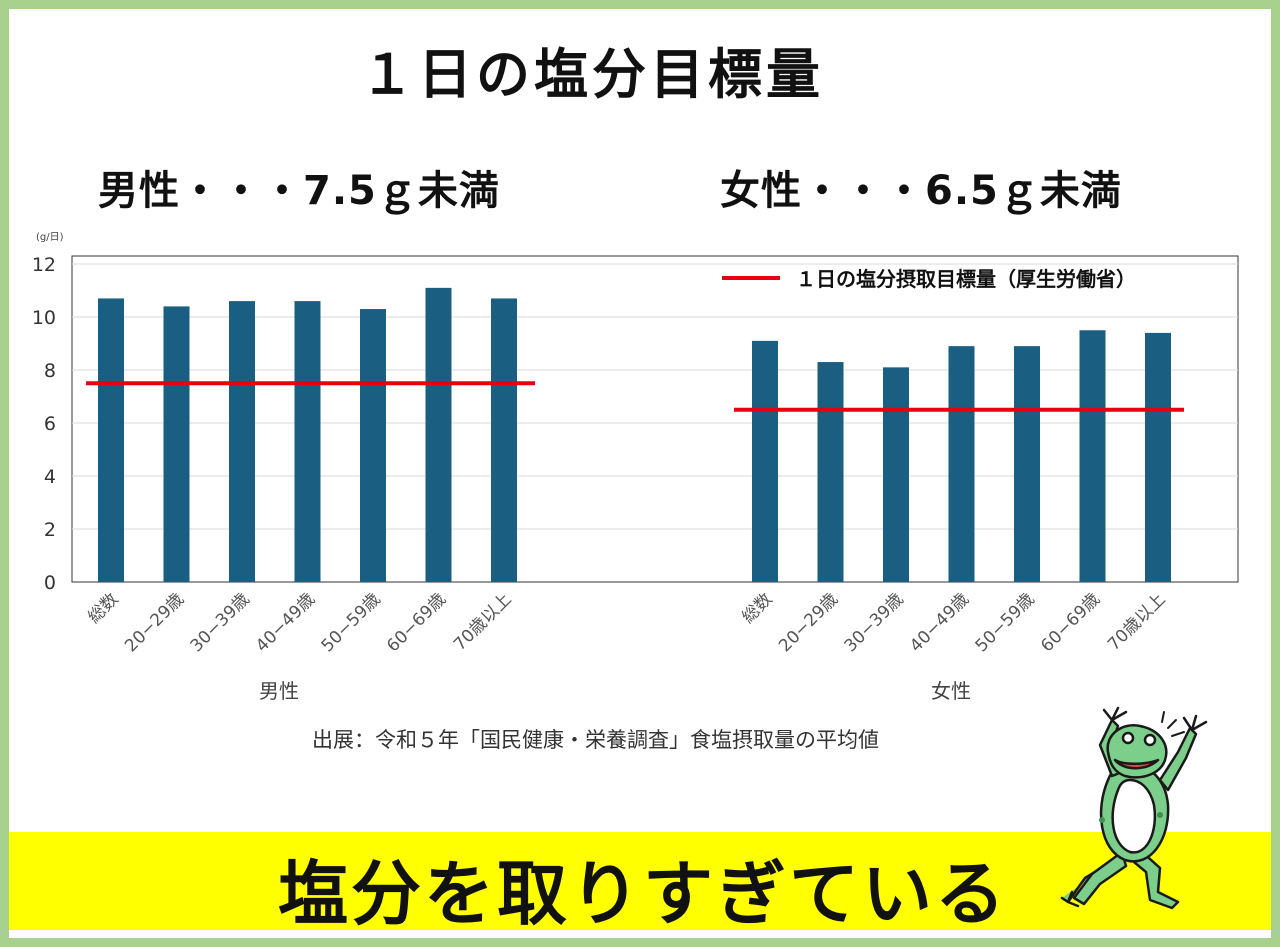  What do you see at coordinates (50, 371) in the screenshot?
I see `y-tick-label: 8` at bounding box center [50, 371].